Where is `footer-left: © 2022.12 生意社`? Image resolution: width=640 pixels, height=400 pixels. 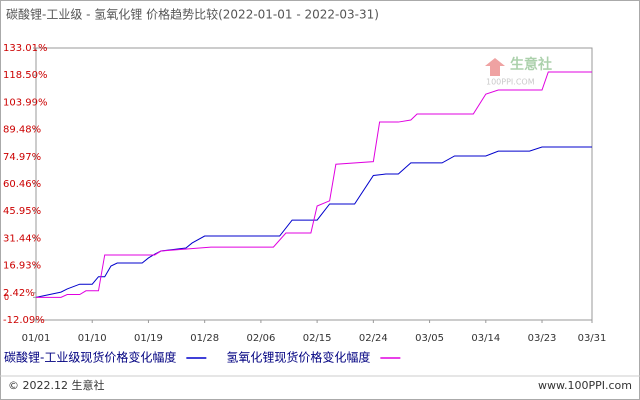
footer-left: © 2022.12 生意社 is located at coordinates (56, 385).